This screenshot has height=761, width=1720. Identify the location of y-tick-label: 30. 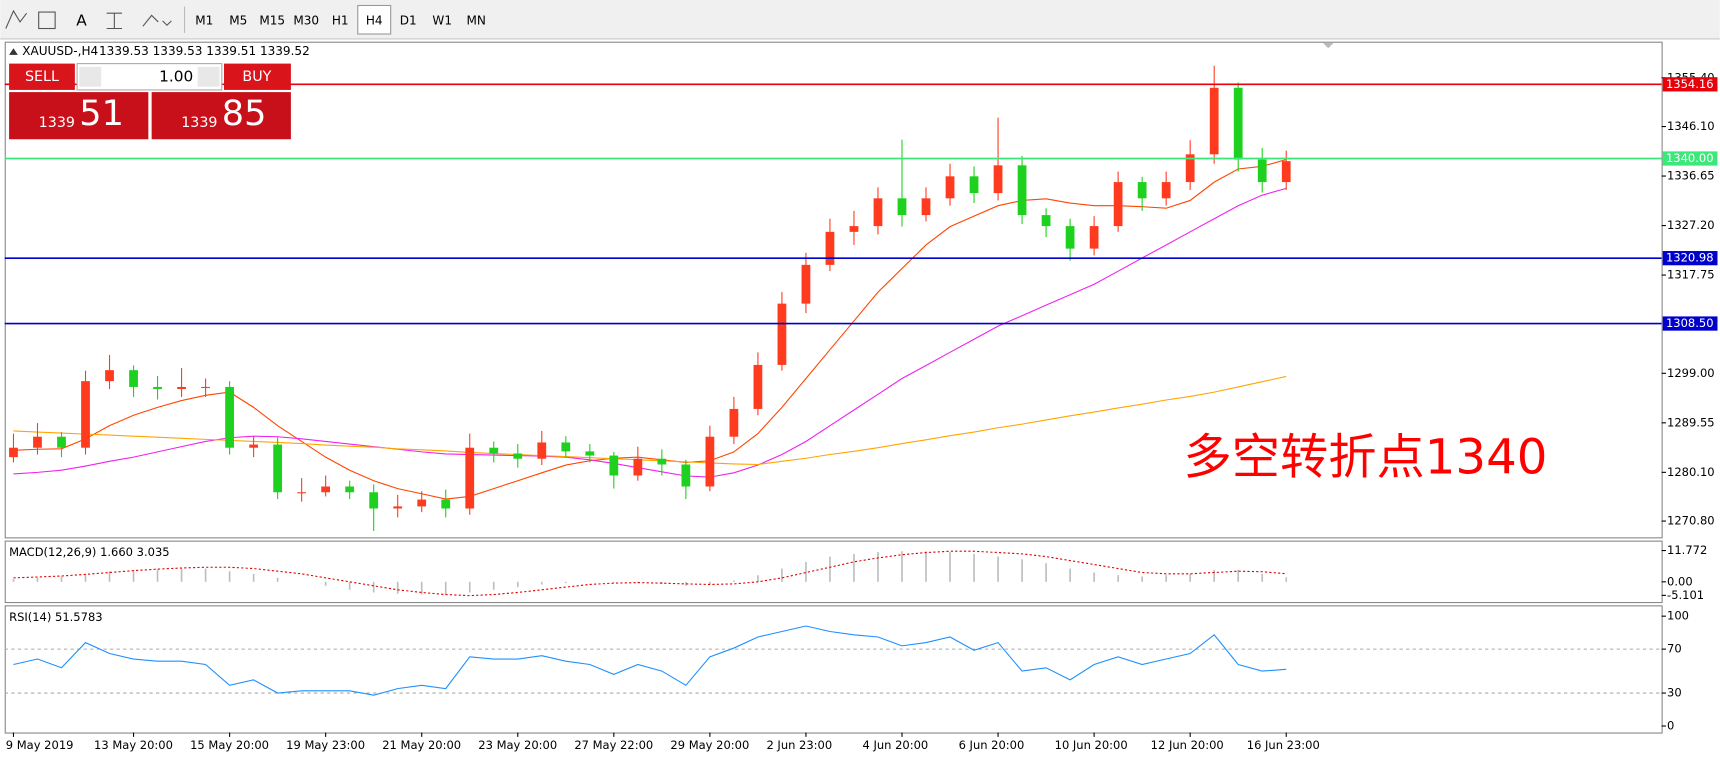
(1674, 693).